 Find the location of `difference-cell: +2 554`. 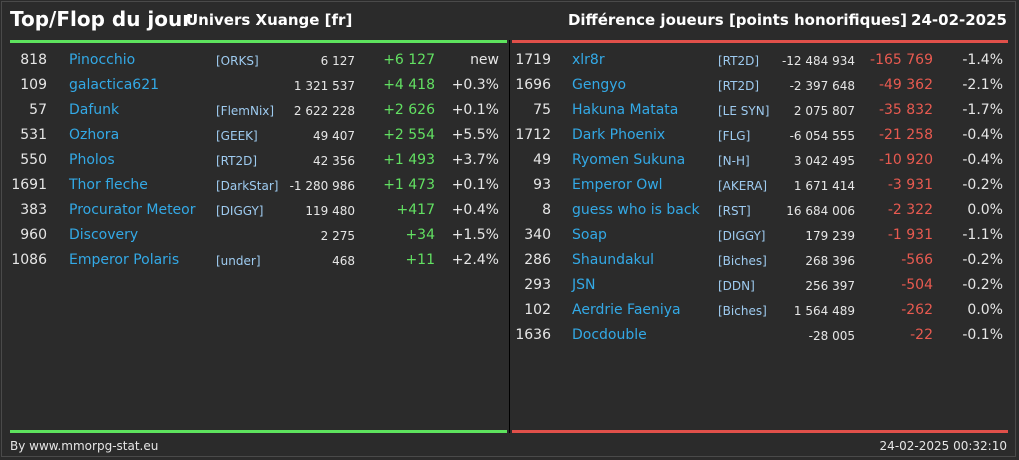

difference-cell: +2 554 is located at coordinates (409, 135).